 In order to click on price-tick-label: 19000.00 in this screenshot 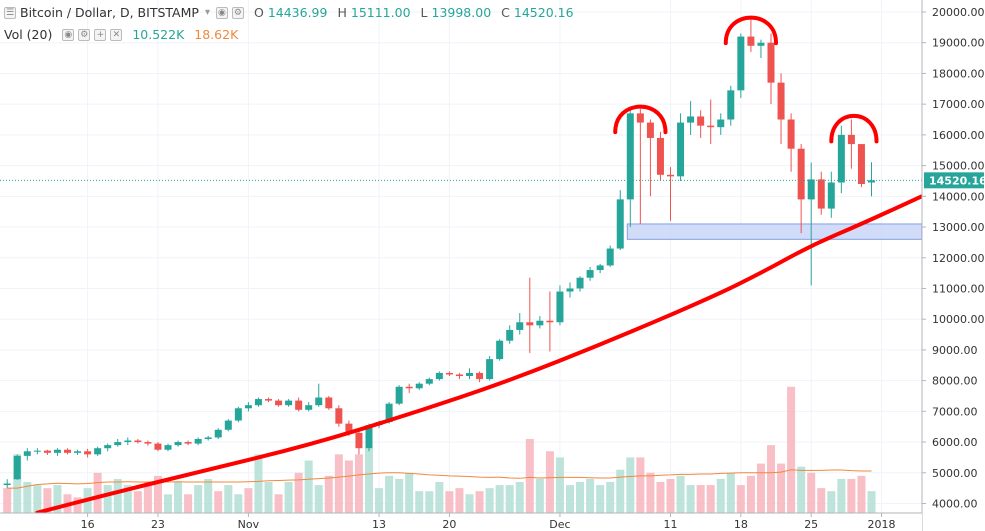, I will do `click(958, 43)`.